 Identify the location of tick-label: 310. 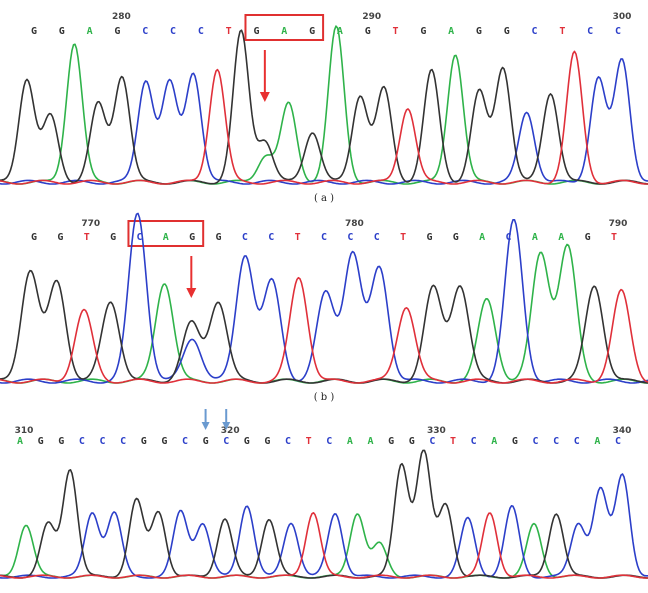
(24, 431).